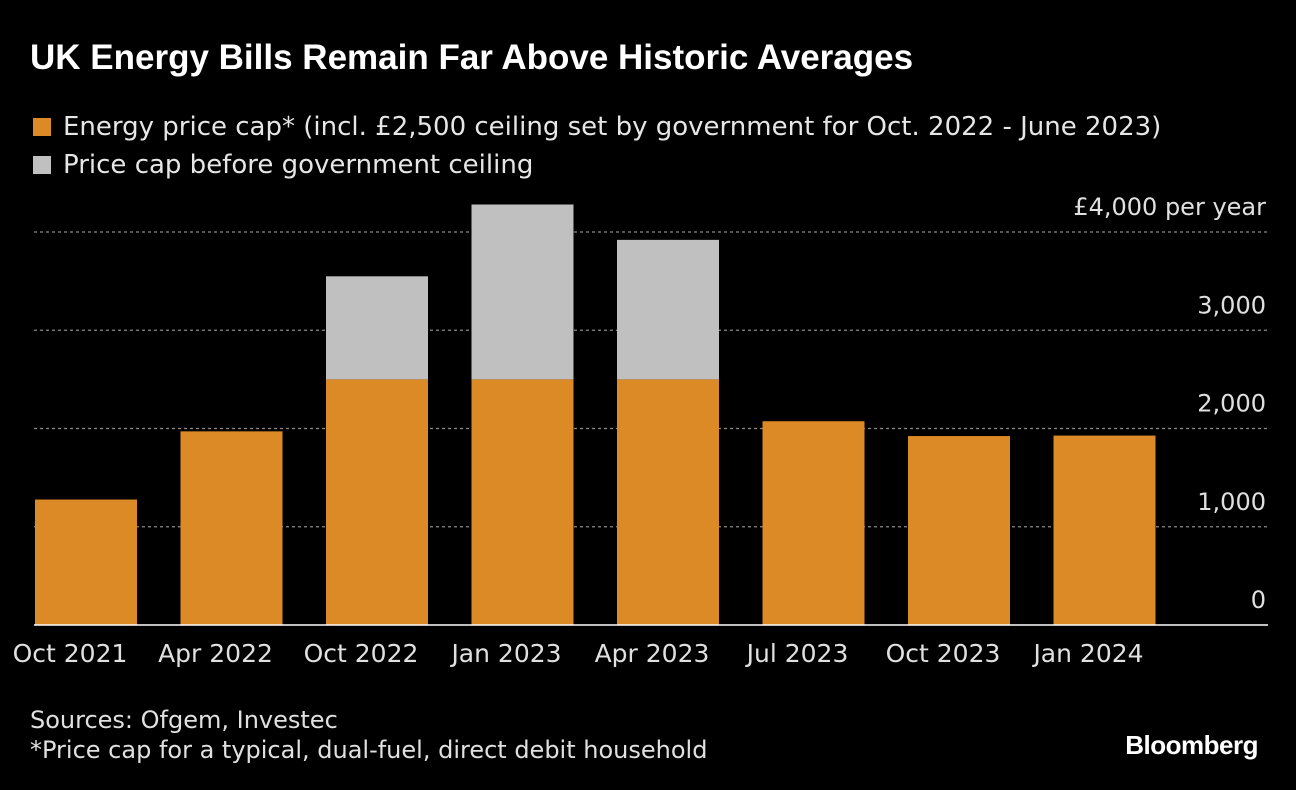 This screenshot has width=1296, height=790. Describe the element at coordinates (42, 127) in the screenshot. I see `legend-swatch-orange` at that location.